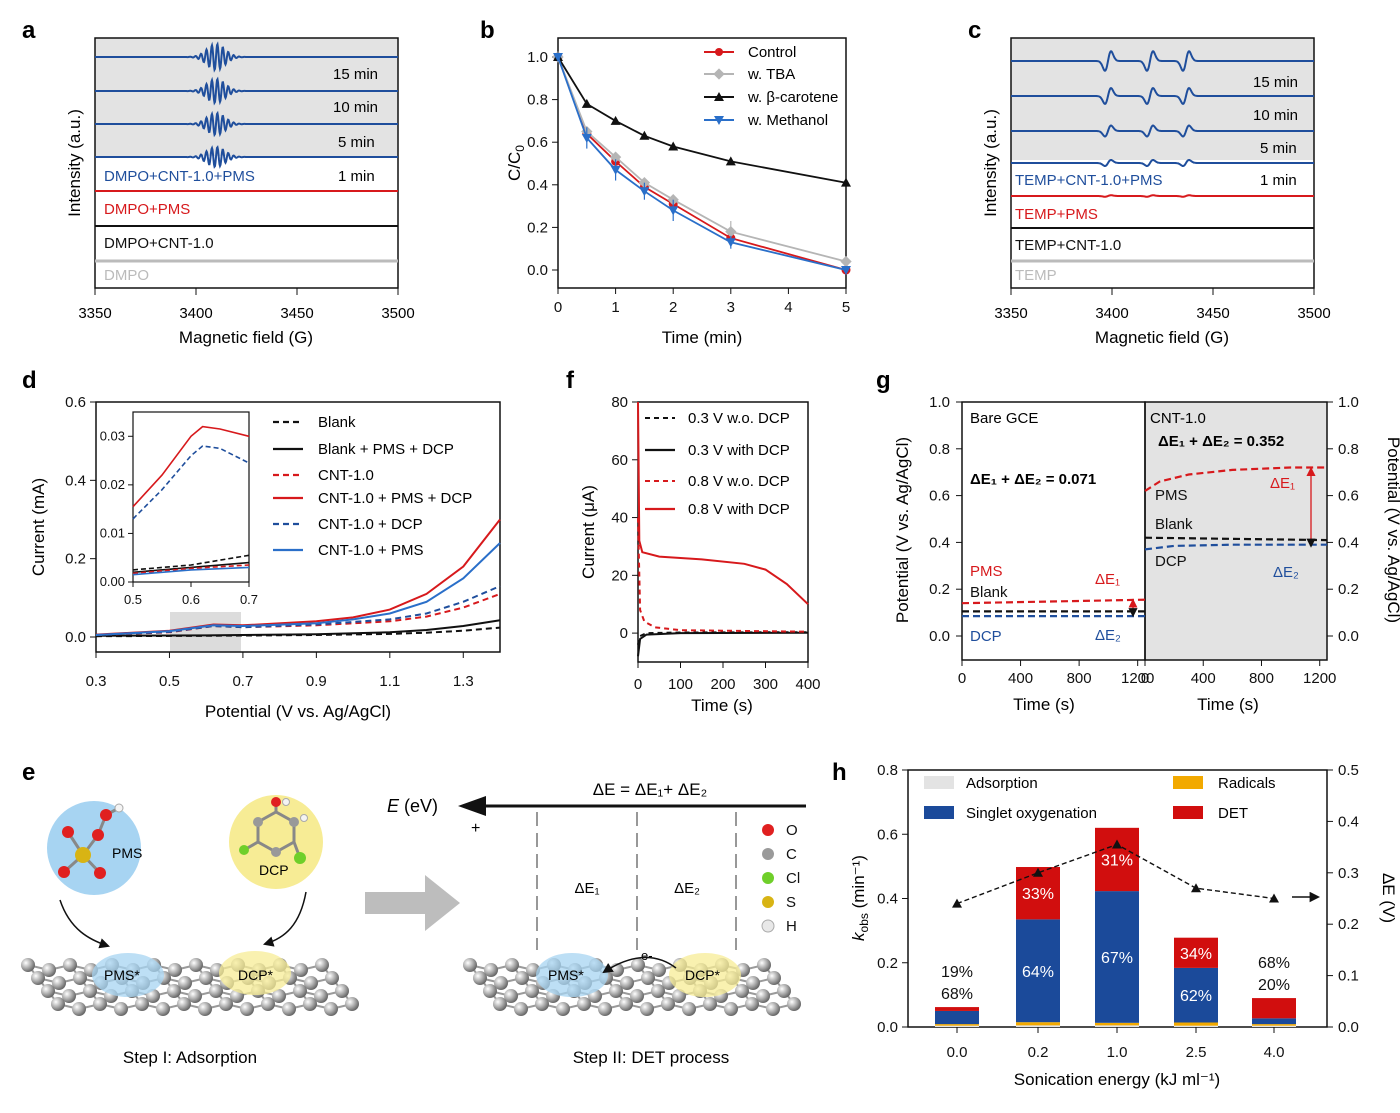 This screenshot has height=1113, width=1400. Describe the element at coordinates (386, 449) in the screenshot. I see `legend-label: Blank + PMS + DCP` at that location.